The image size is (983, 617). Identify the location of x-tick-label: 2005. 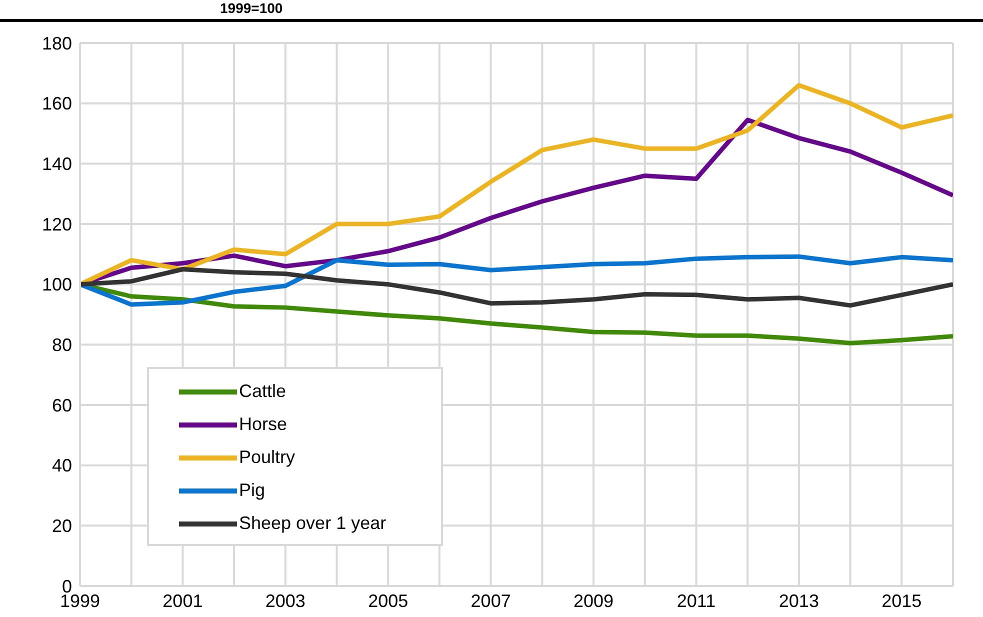
(388, 600).